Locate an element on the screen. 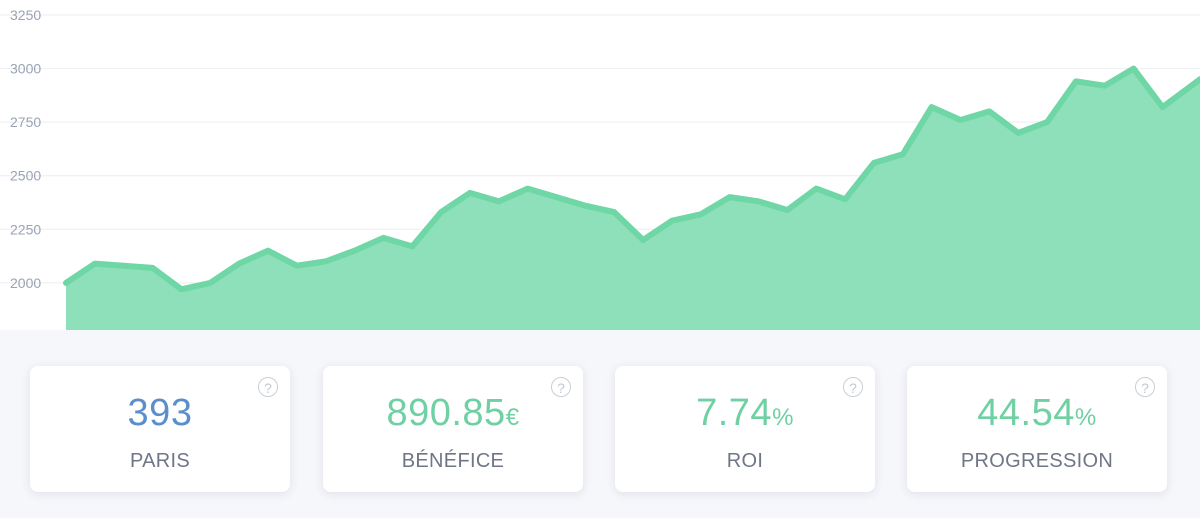 The height and width of the screenshot is (518, 1200). y-tick-label: 2000 is located at coordinates (25, 283).